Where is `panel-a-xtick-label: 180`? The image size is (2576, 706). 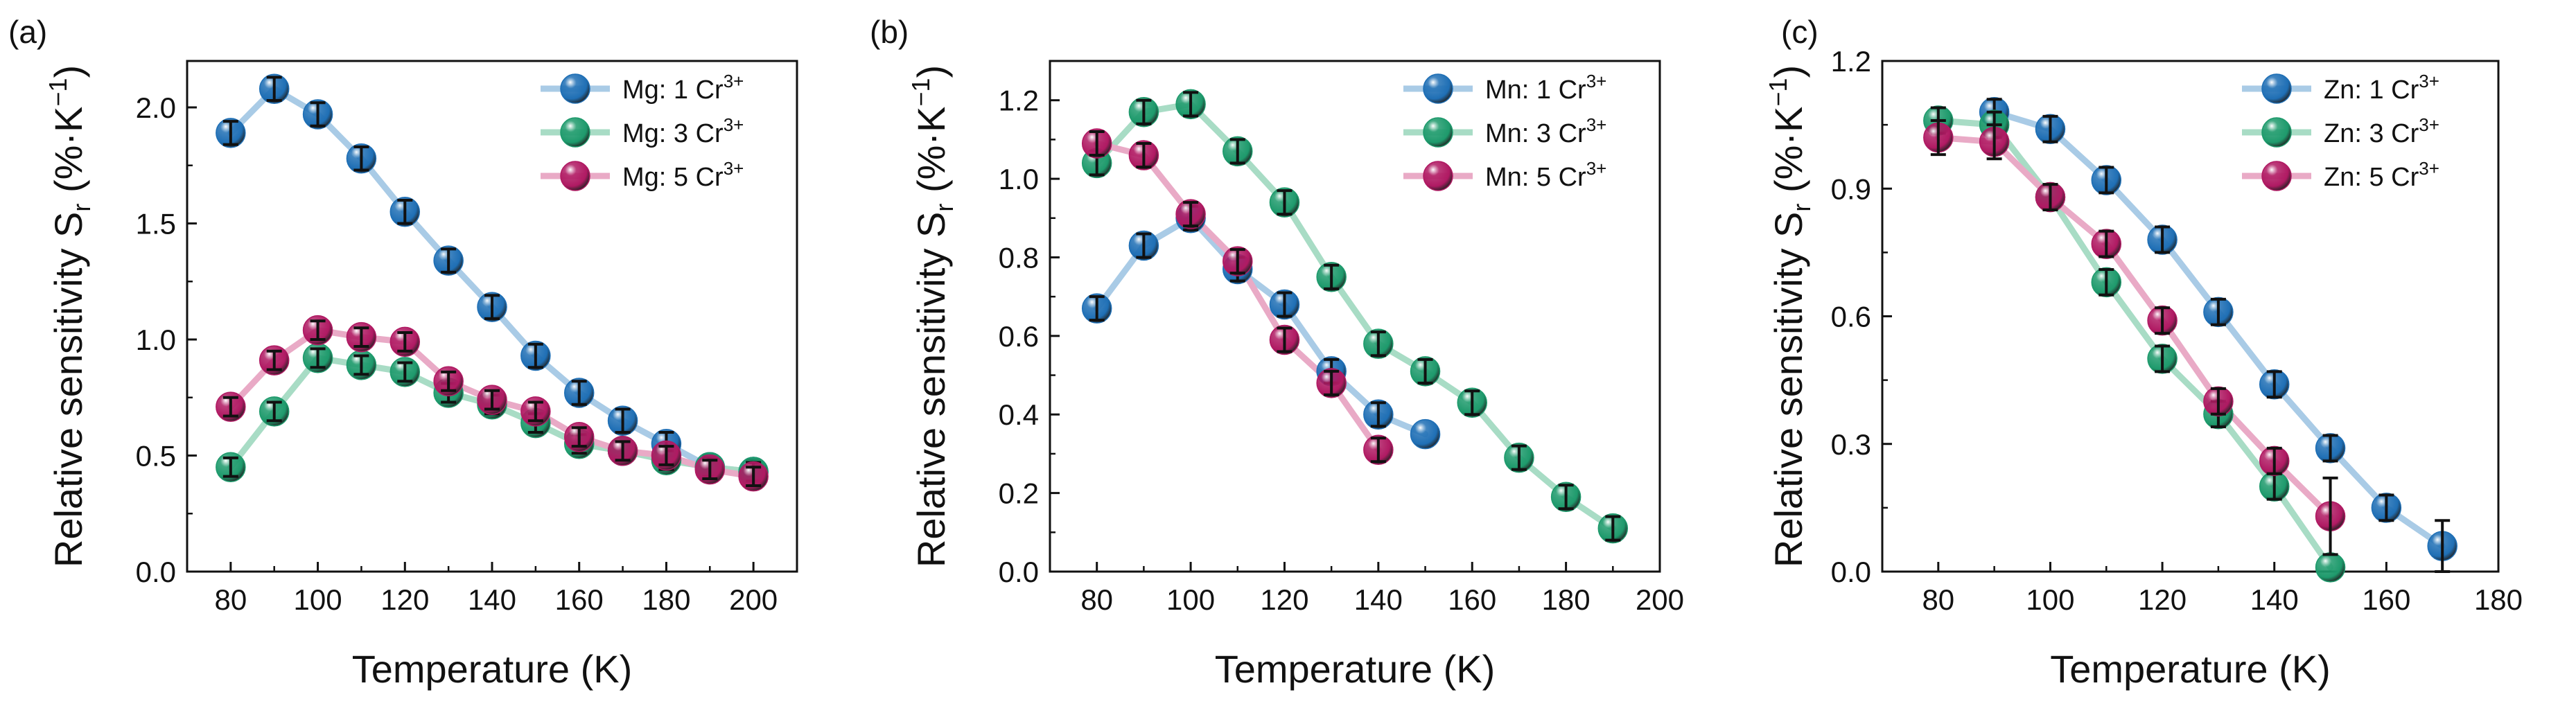 panel-a-xtick-label: 180 is located at coordinates (666, 600).